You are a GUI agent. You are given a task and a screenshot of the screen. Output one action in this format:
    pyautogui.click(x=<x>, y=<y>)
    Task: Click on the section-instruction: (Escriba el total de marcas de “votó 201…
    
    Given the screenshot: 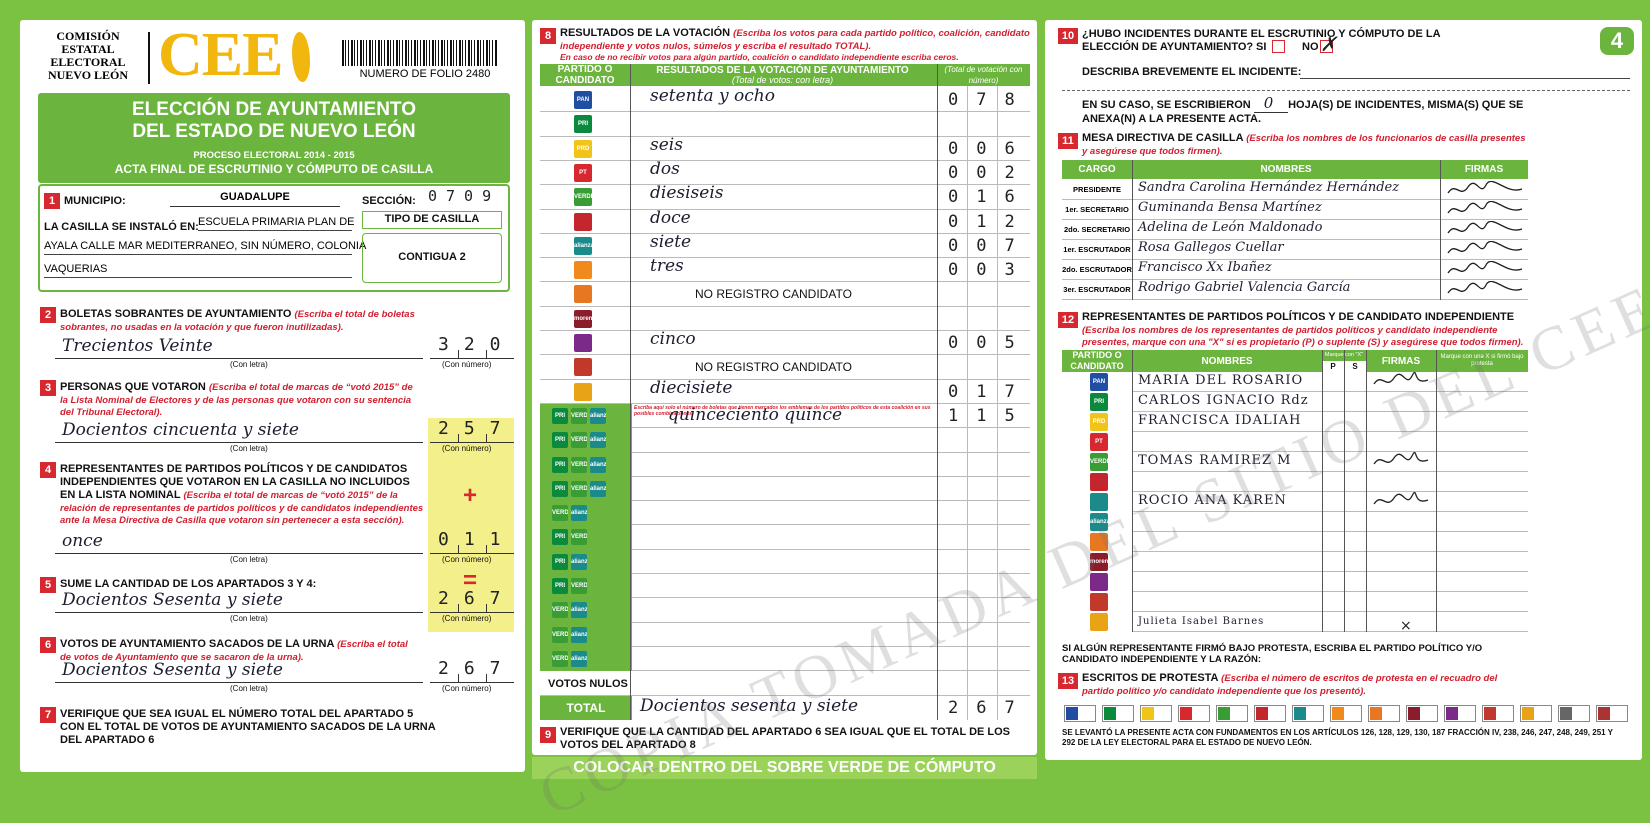 What is the action you would take?
    pyautogui.click(x=242, y=508)
    